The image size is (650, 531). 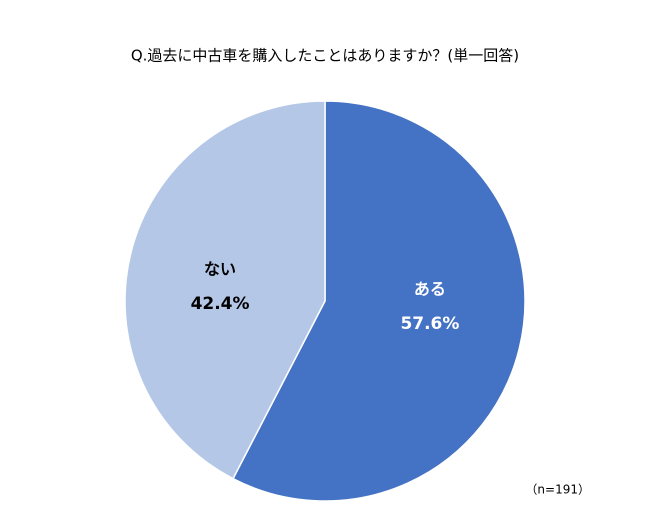 I want to click on value-label: 42.4%, so click(x=220, y=304).